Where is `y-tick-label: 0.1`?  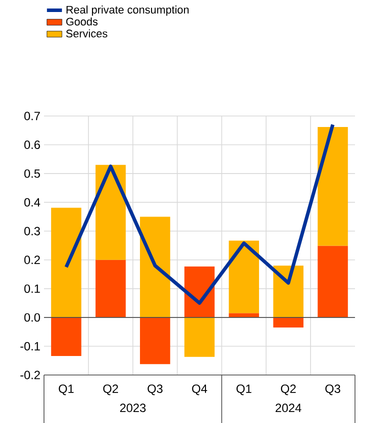
y-tick-label: 0.1 is located at coordinates (32, 288).